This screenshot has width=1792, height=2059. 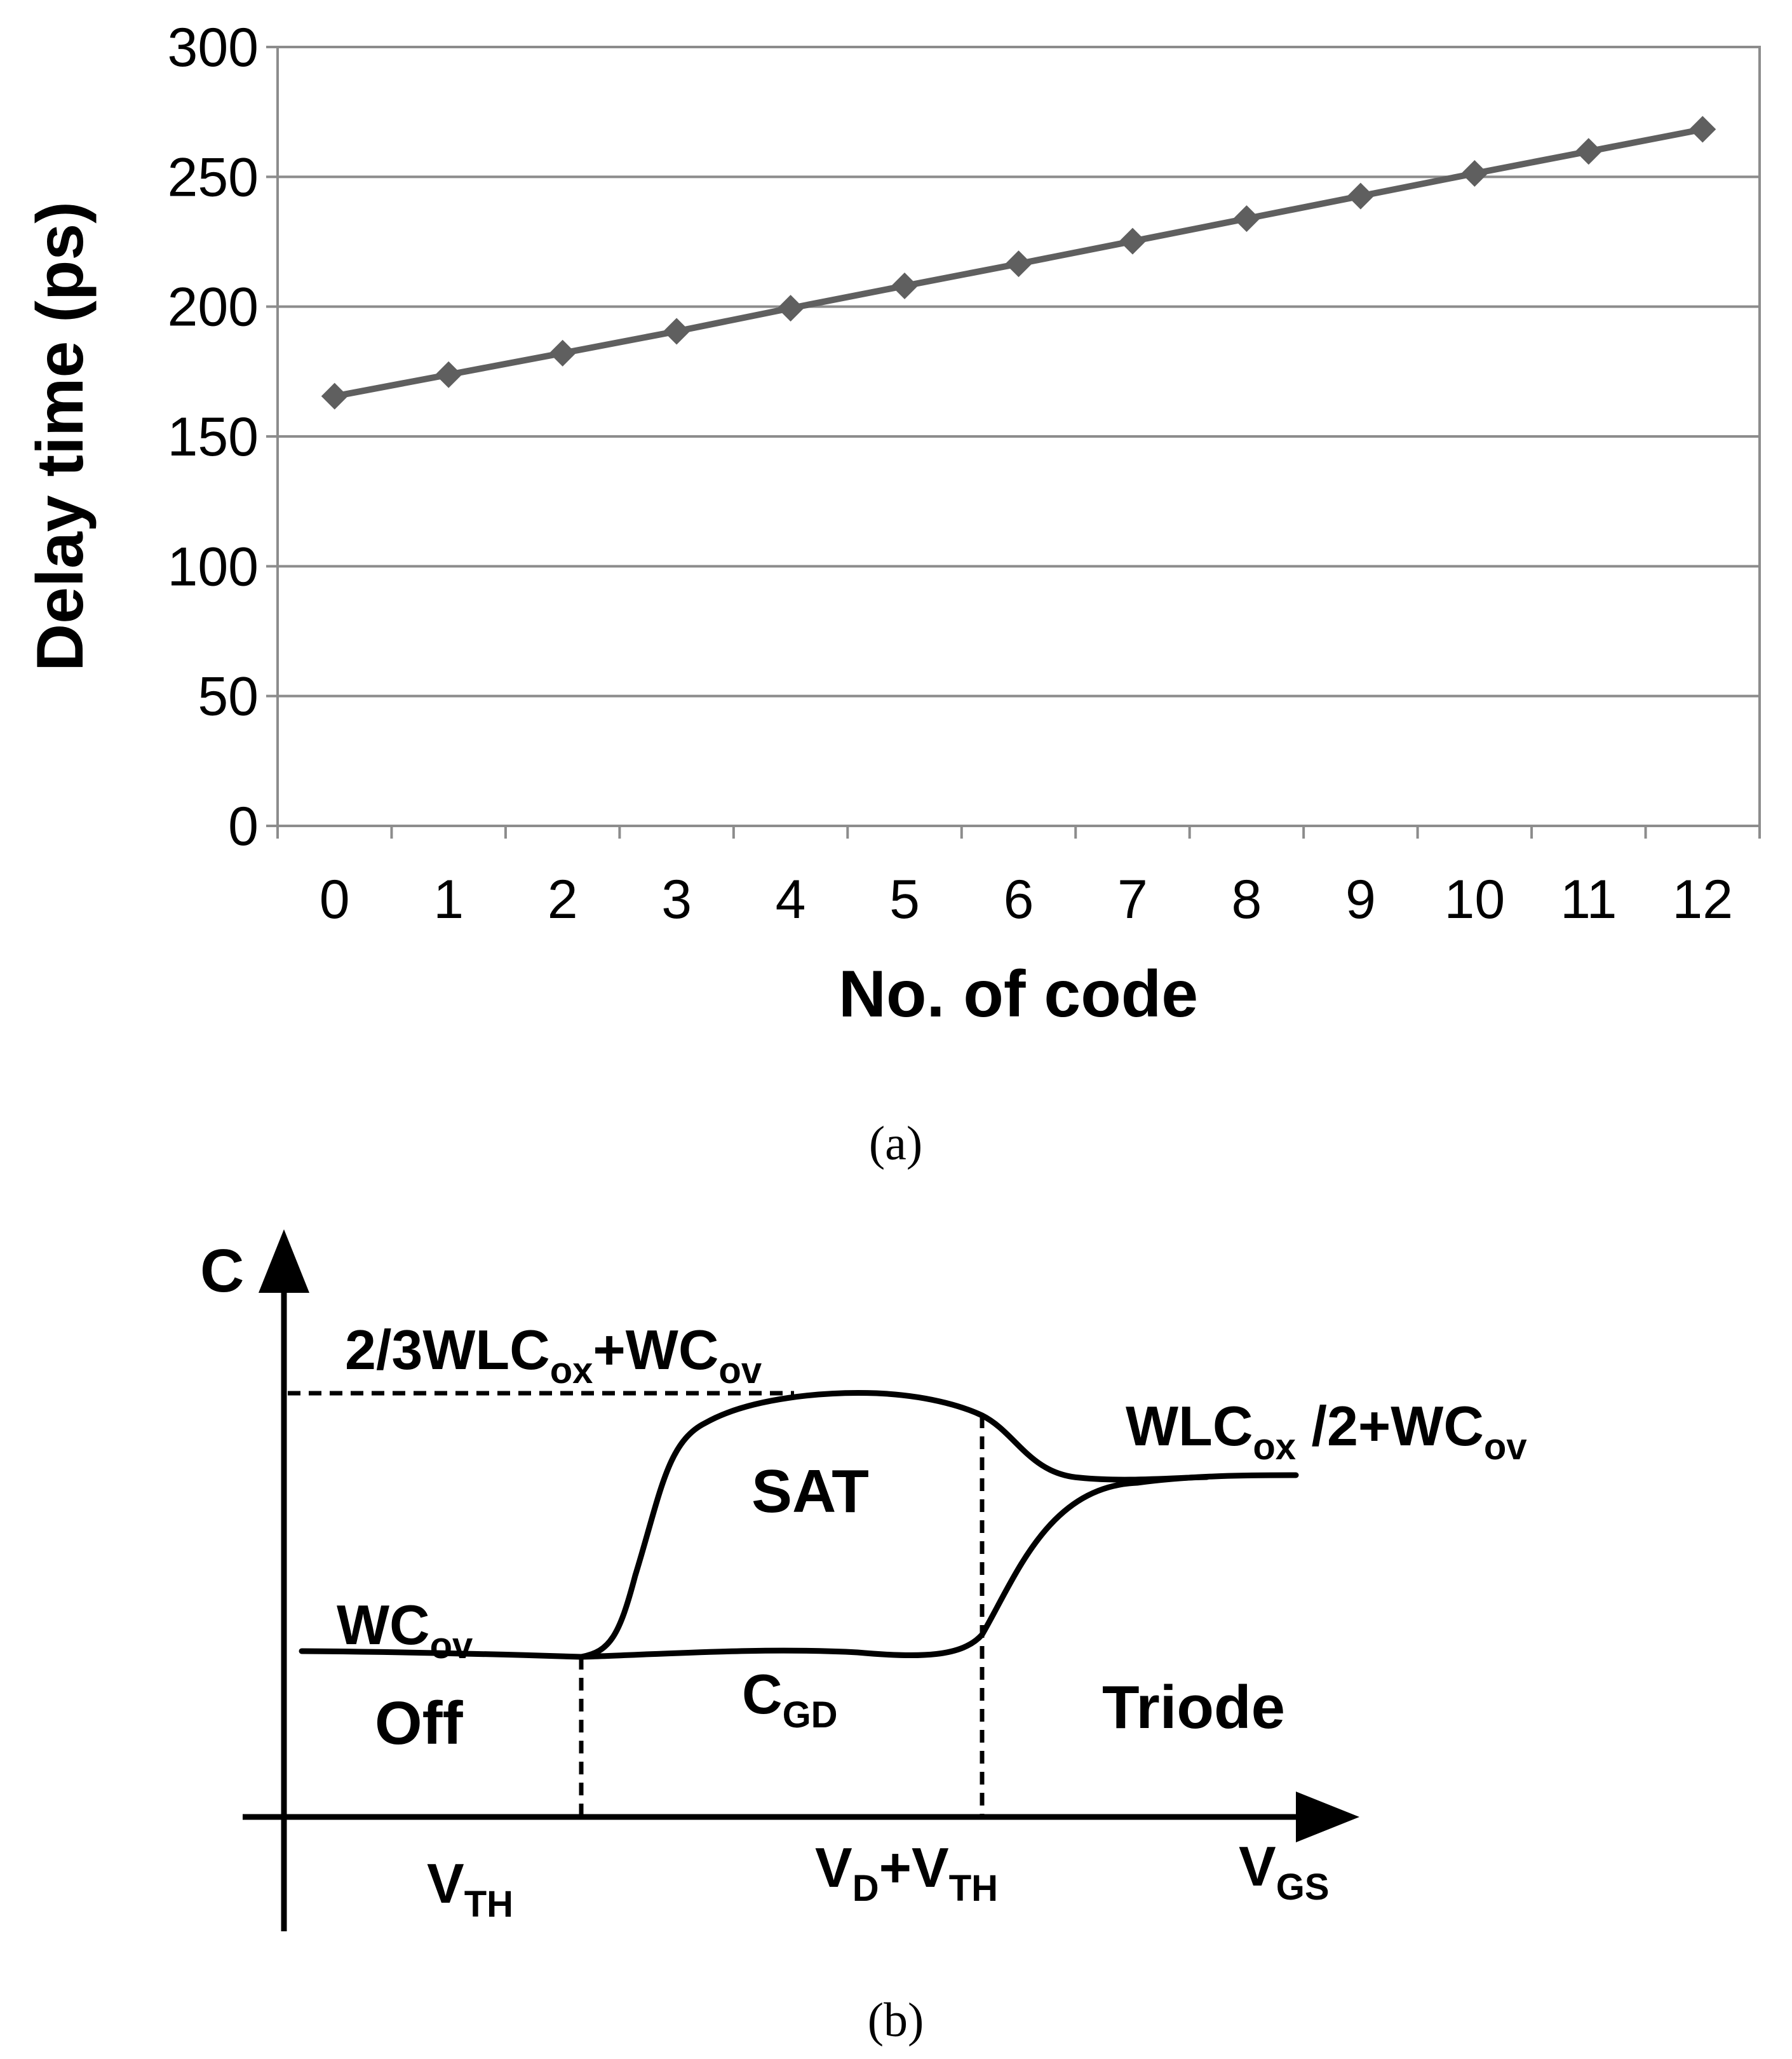 I want to click on cgs-curve, so click(x=894, y=1525).